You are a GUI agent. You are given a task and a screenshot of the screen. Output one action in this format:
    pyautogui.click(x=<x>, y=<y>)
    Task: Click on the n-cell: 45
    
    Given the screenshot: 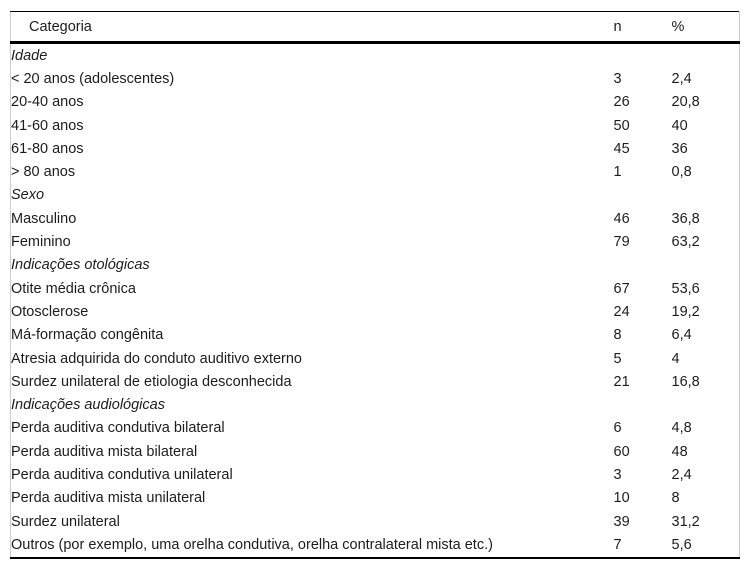 What is the action you would take?
    pyautogui.click(x=621, y=148)
    